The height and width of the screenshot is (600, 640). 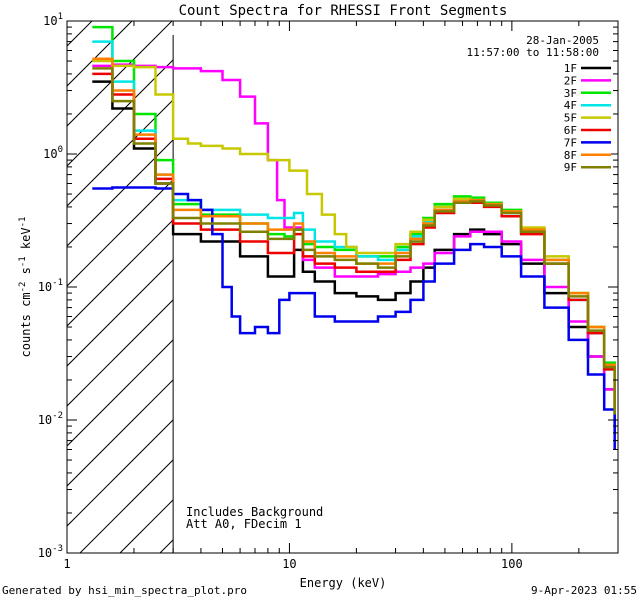 What do you see at coordinates (570, 155) in the screenshot?
I see `legend-label: 8F` at bounding box center [570, 155].